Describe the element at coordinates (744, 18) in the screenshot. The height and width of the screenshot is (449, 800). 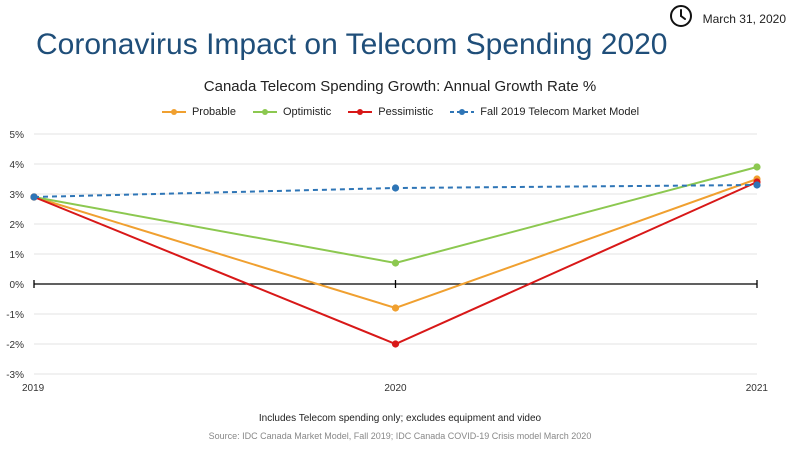
I see `date-label: March 31, 2020` at that location.